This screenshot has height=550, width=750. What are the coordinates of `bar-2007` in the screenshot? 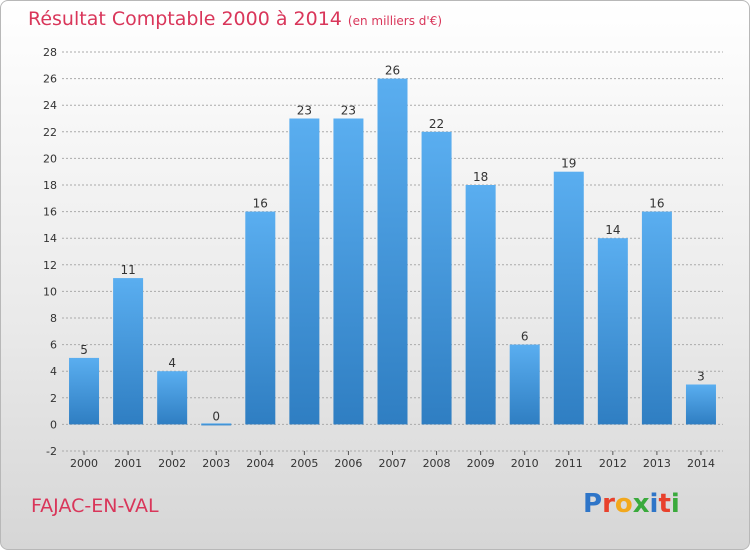 It's located at (392, 251).